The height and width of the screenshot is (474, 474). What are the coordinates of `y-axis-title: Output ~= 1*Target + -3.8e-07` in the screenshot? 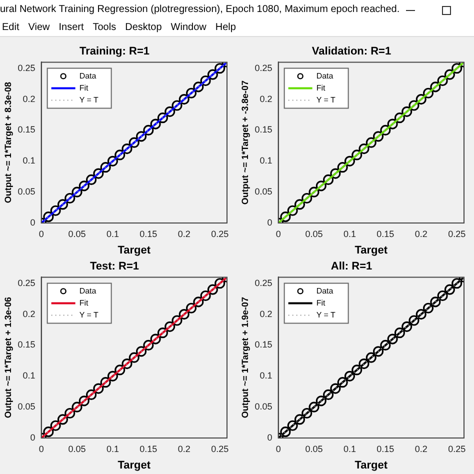 It's located at (245, 142).